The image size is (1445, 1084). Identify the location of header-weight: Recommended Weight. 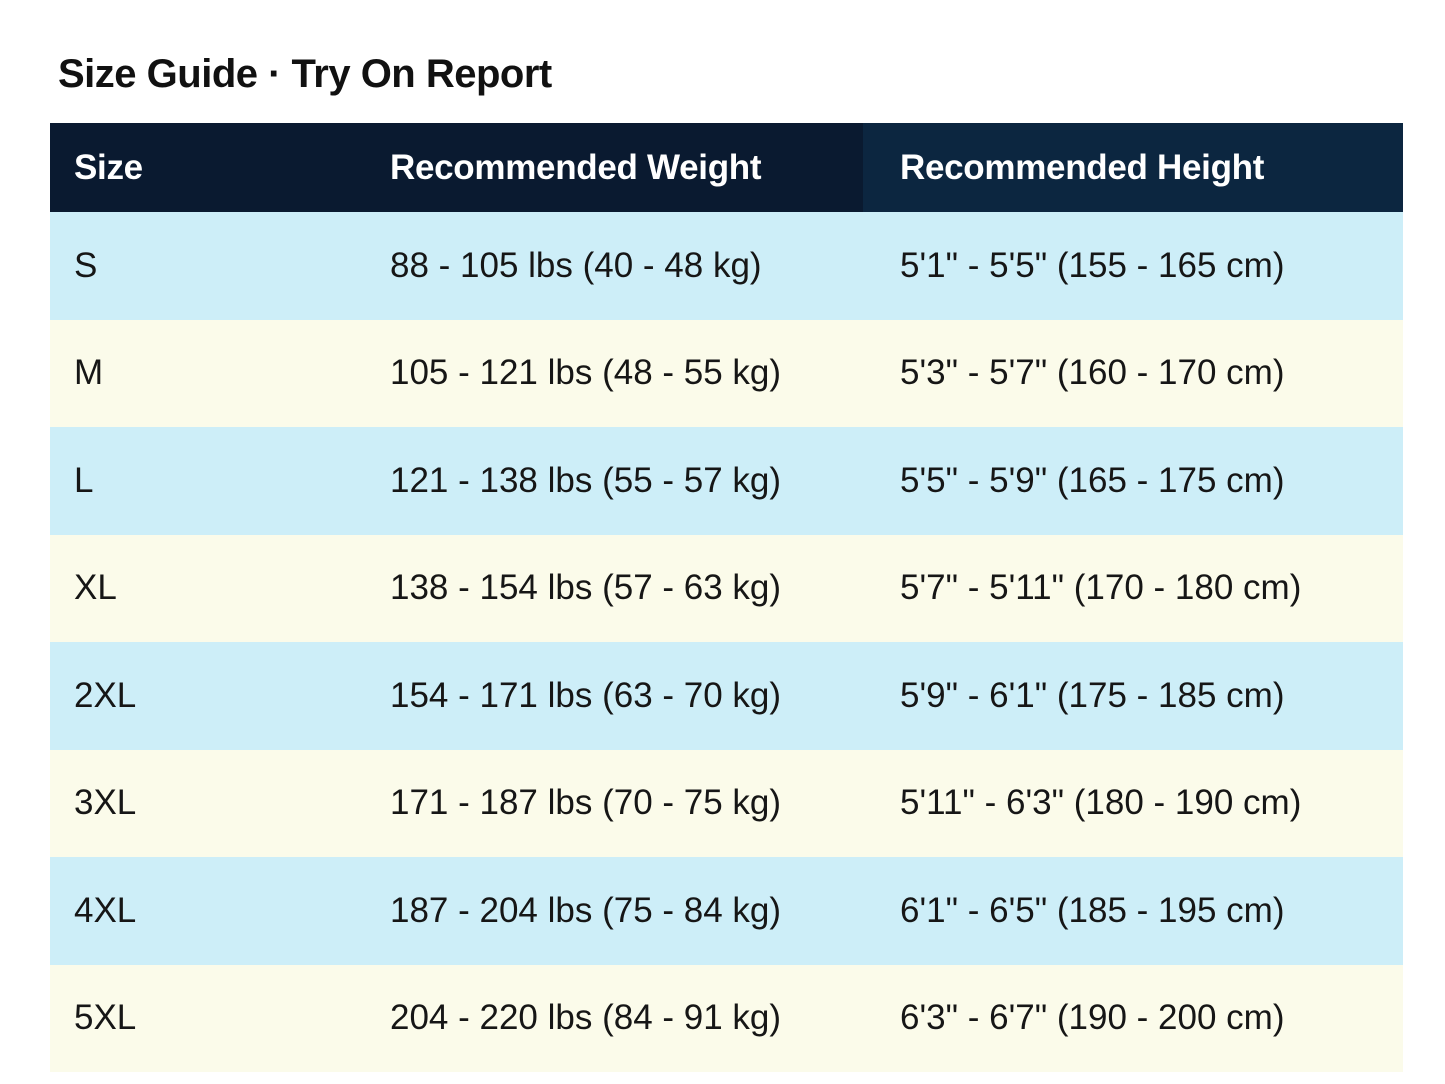
(576, 167).